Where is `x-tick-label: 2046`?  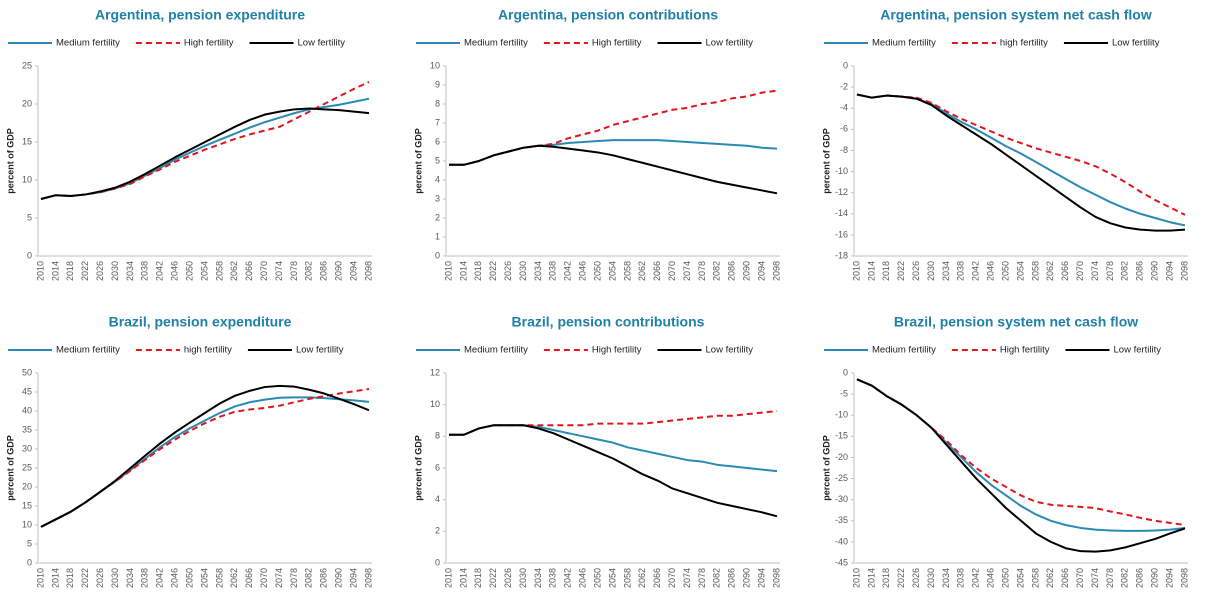
x-tick-label: 2046 is located at coordinates (991, 271).